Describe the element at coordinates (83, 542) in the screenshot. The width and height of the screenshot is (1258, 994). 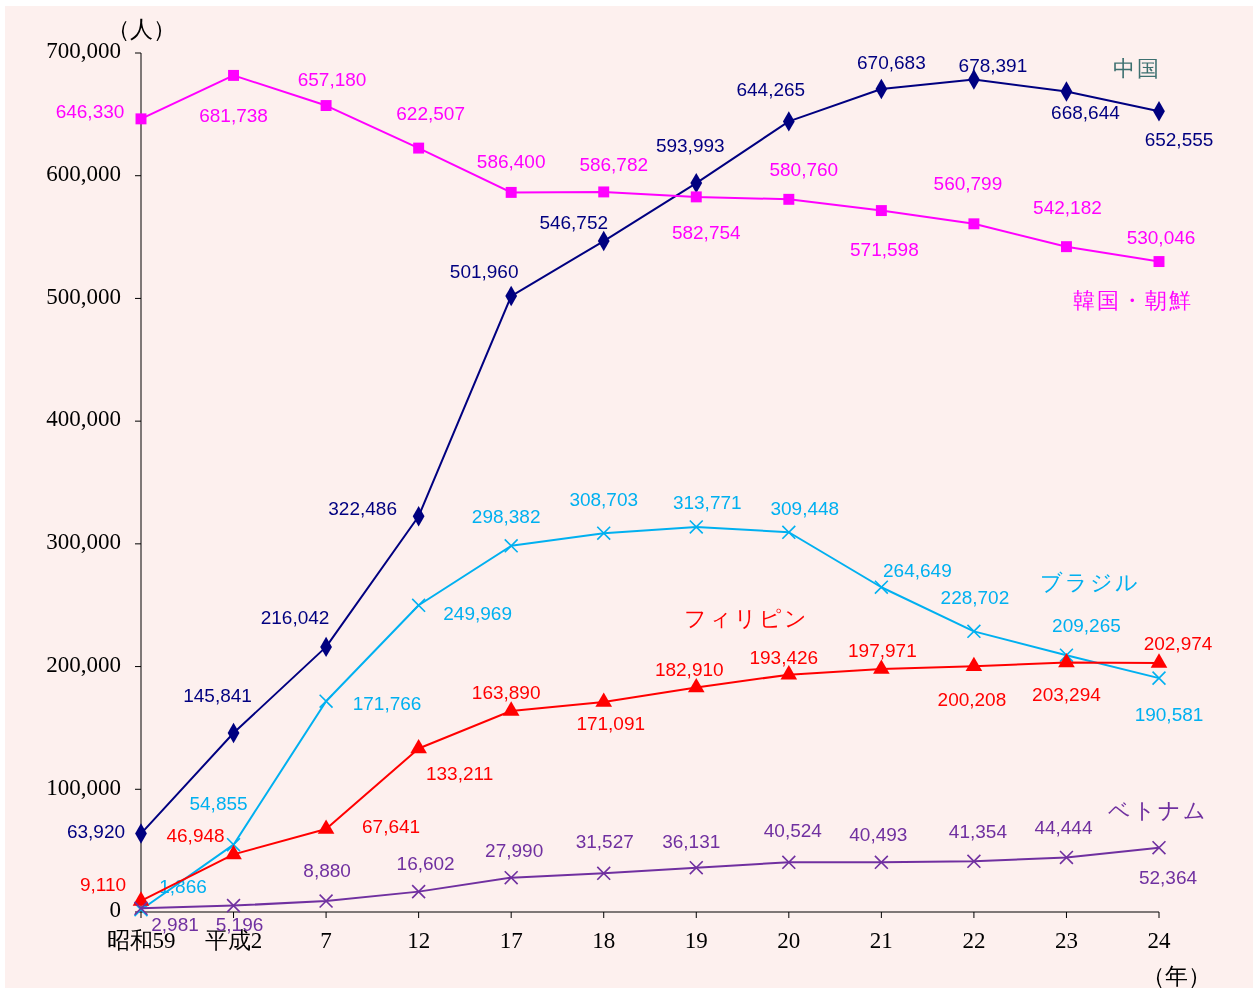
I see `y-tick-label: 300,000` at that location.